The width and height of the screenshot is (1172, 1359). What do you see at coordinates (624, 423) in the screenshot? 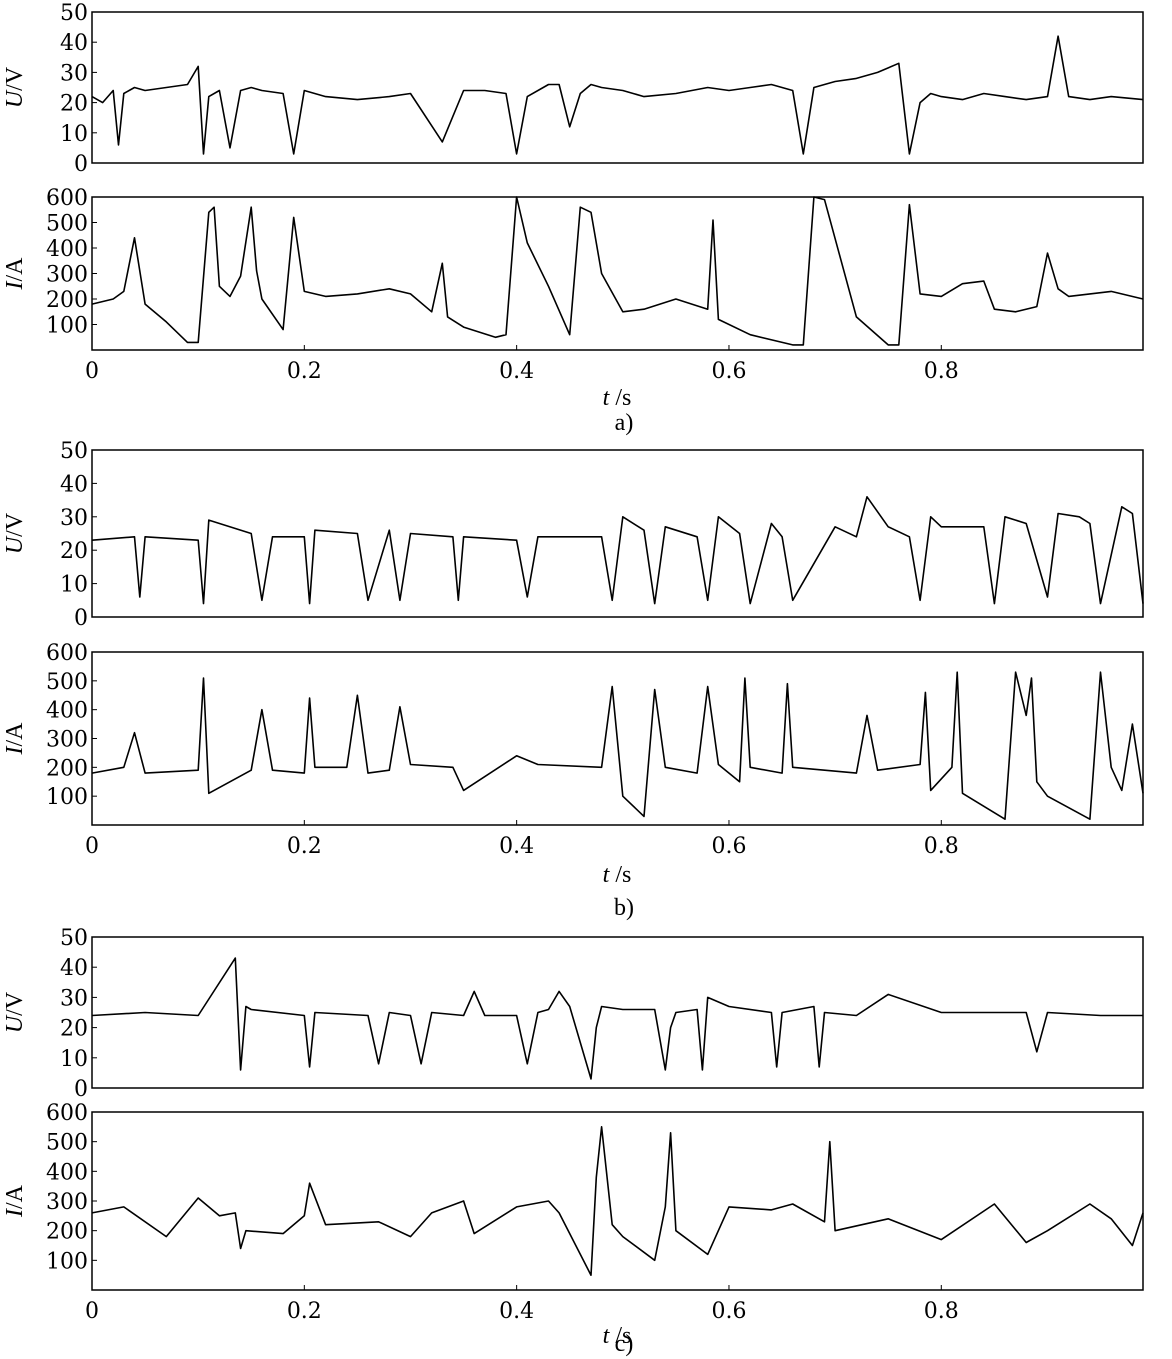
I see `panel-caption: a)` at bounding box center [624, 423].